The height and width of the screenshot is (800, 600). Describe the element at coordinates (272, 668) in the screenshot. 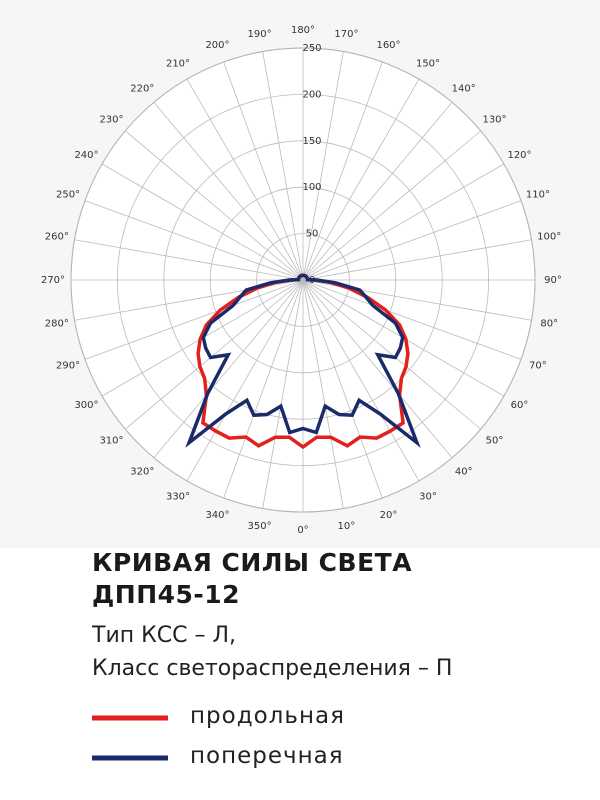

I see `subtitle-line: Класс светораспределения – П` at that location.